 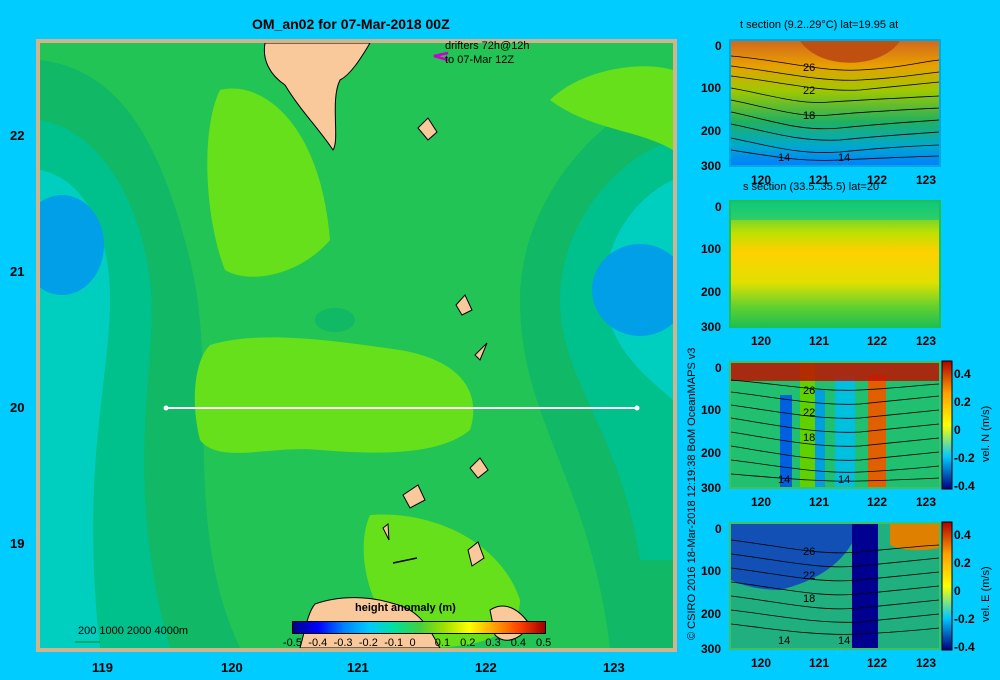 What do you see at coordinates (17, 543) in the screenshot?
I see `main-y-tick: 19` at bounding box center [17, 543].